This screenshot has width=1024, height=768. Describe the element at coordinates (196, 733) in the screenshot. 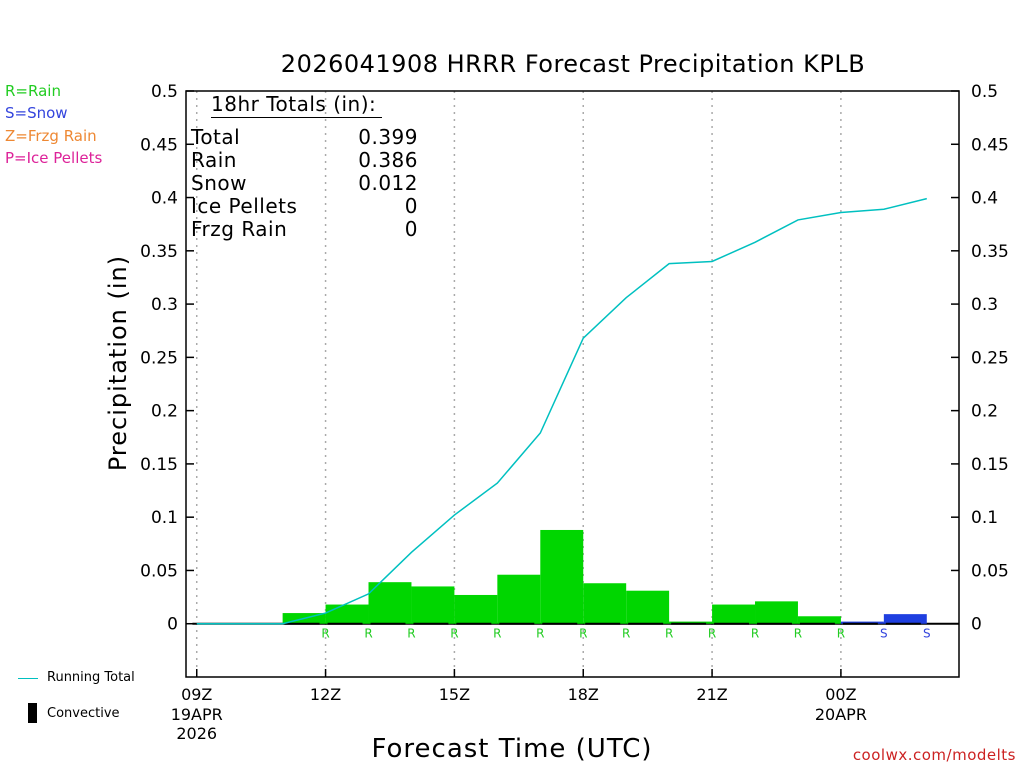

I see `x-tick-date-label: 2026` at that location.